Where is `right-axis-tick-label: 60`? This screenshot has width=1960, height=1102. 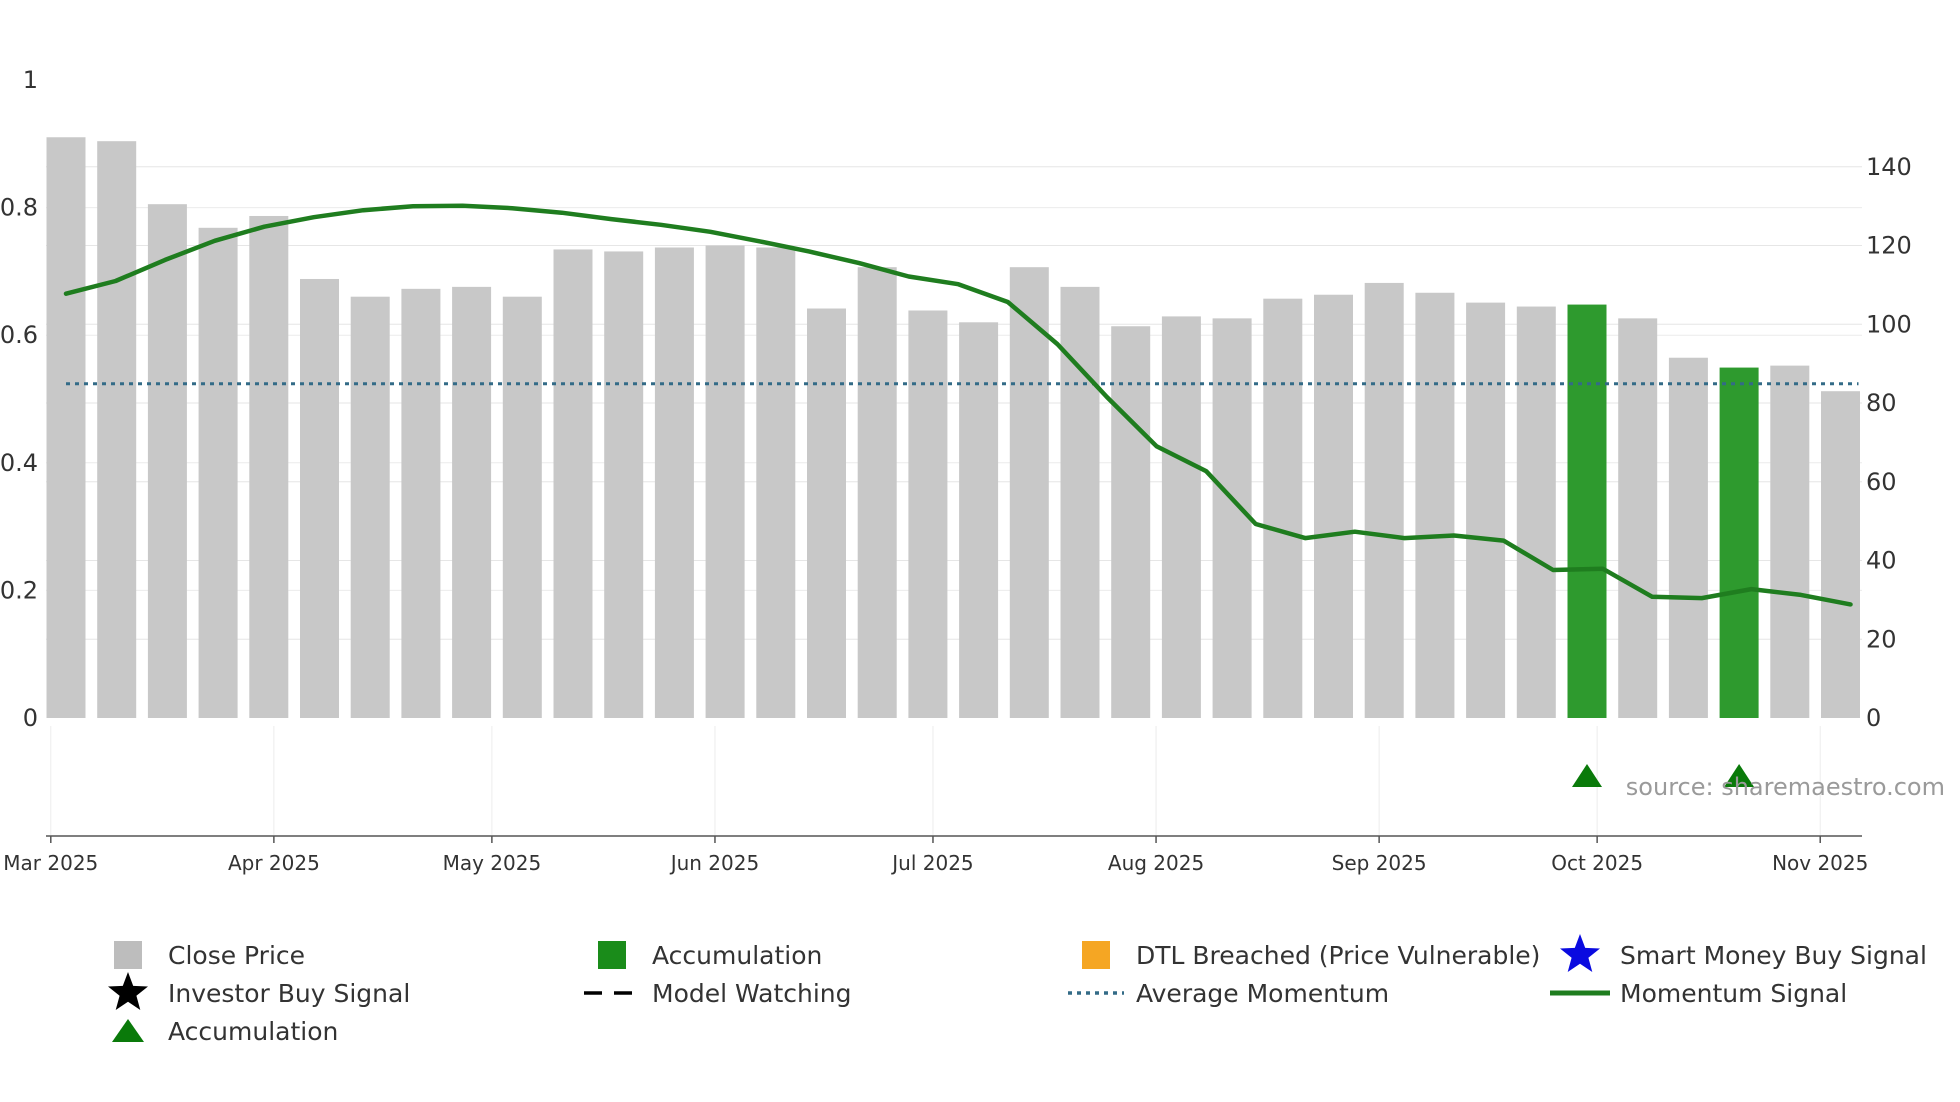
right-axis-tick-label: 60 is located at coordinates (1881, 482).